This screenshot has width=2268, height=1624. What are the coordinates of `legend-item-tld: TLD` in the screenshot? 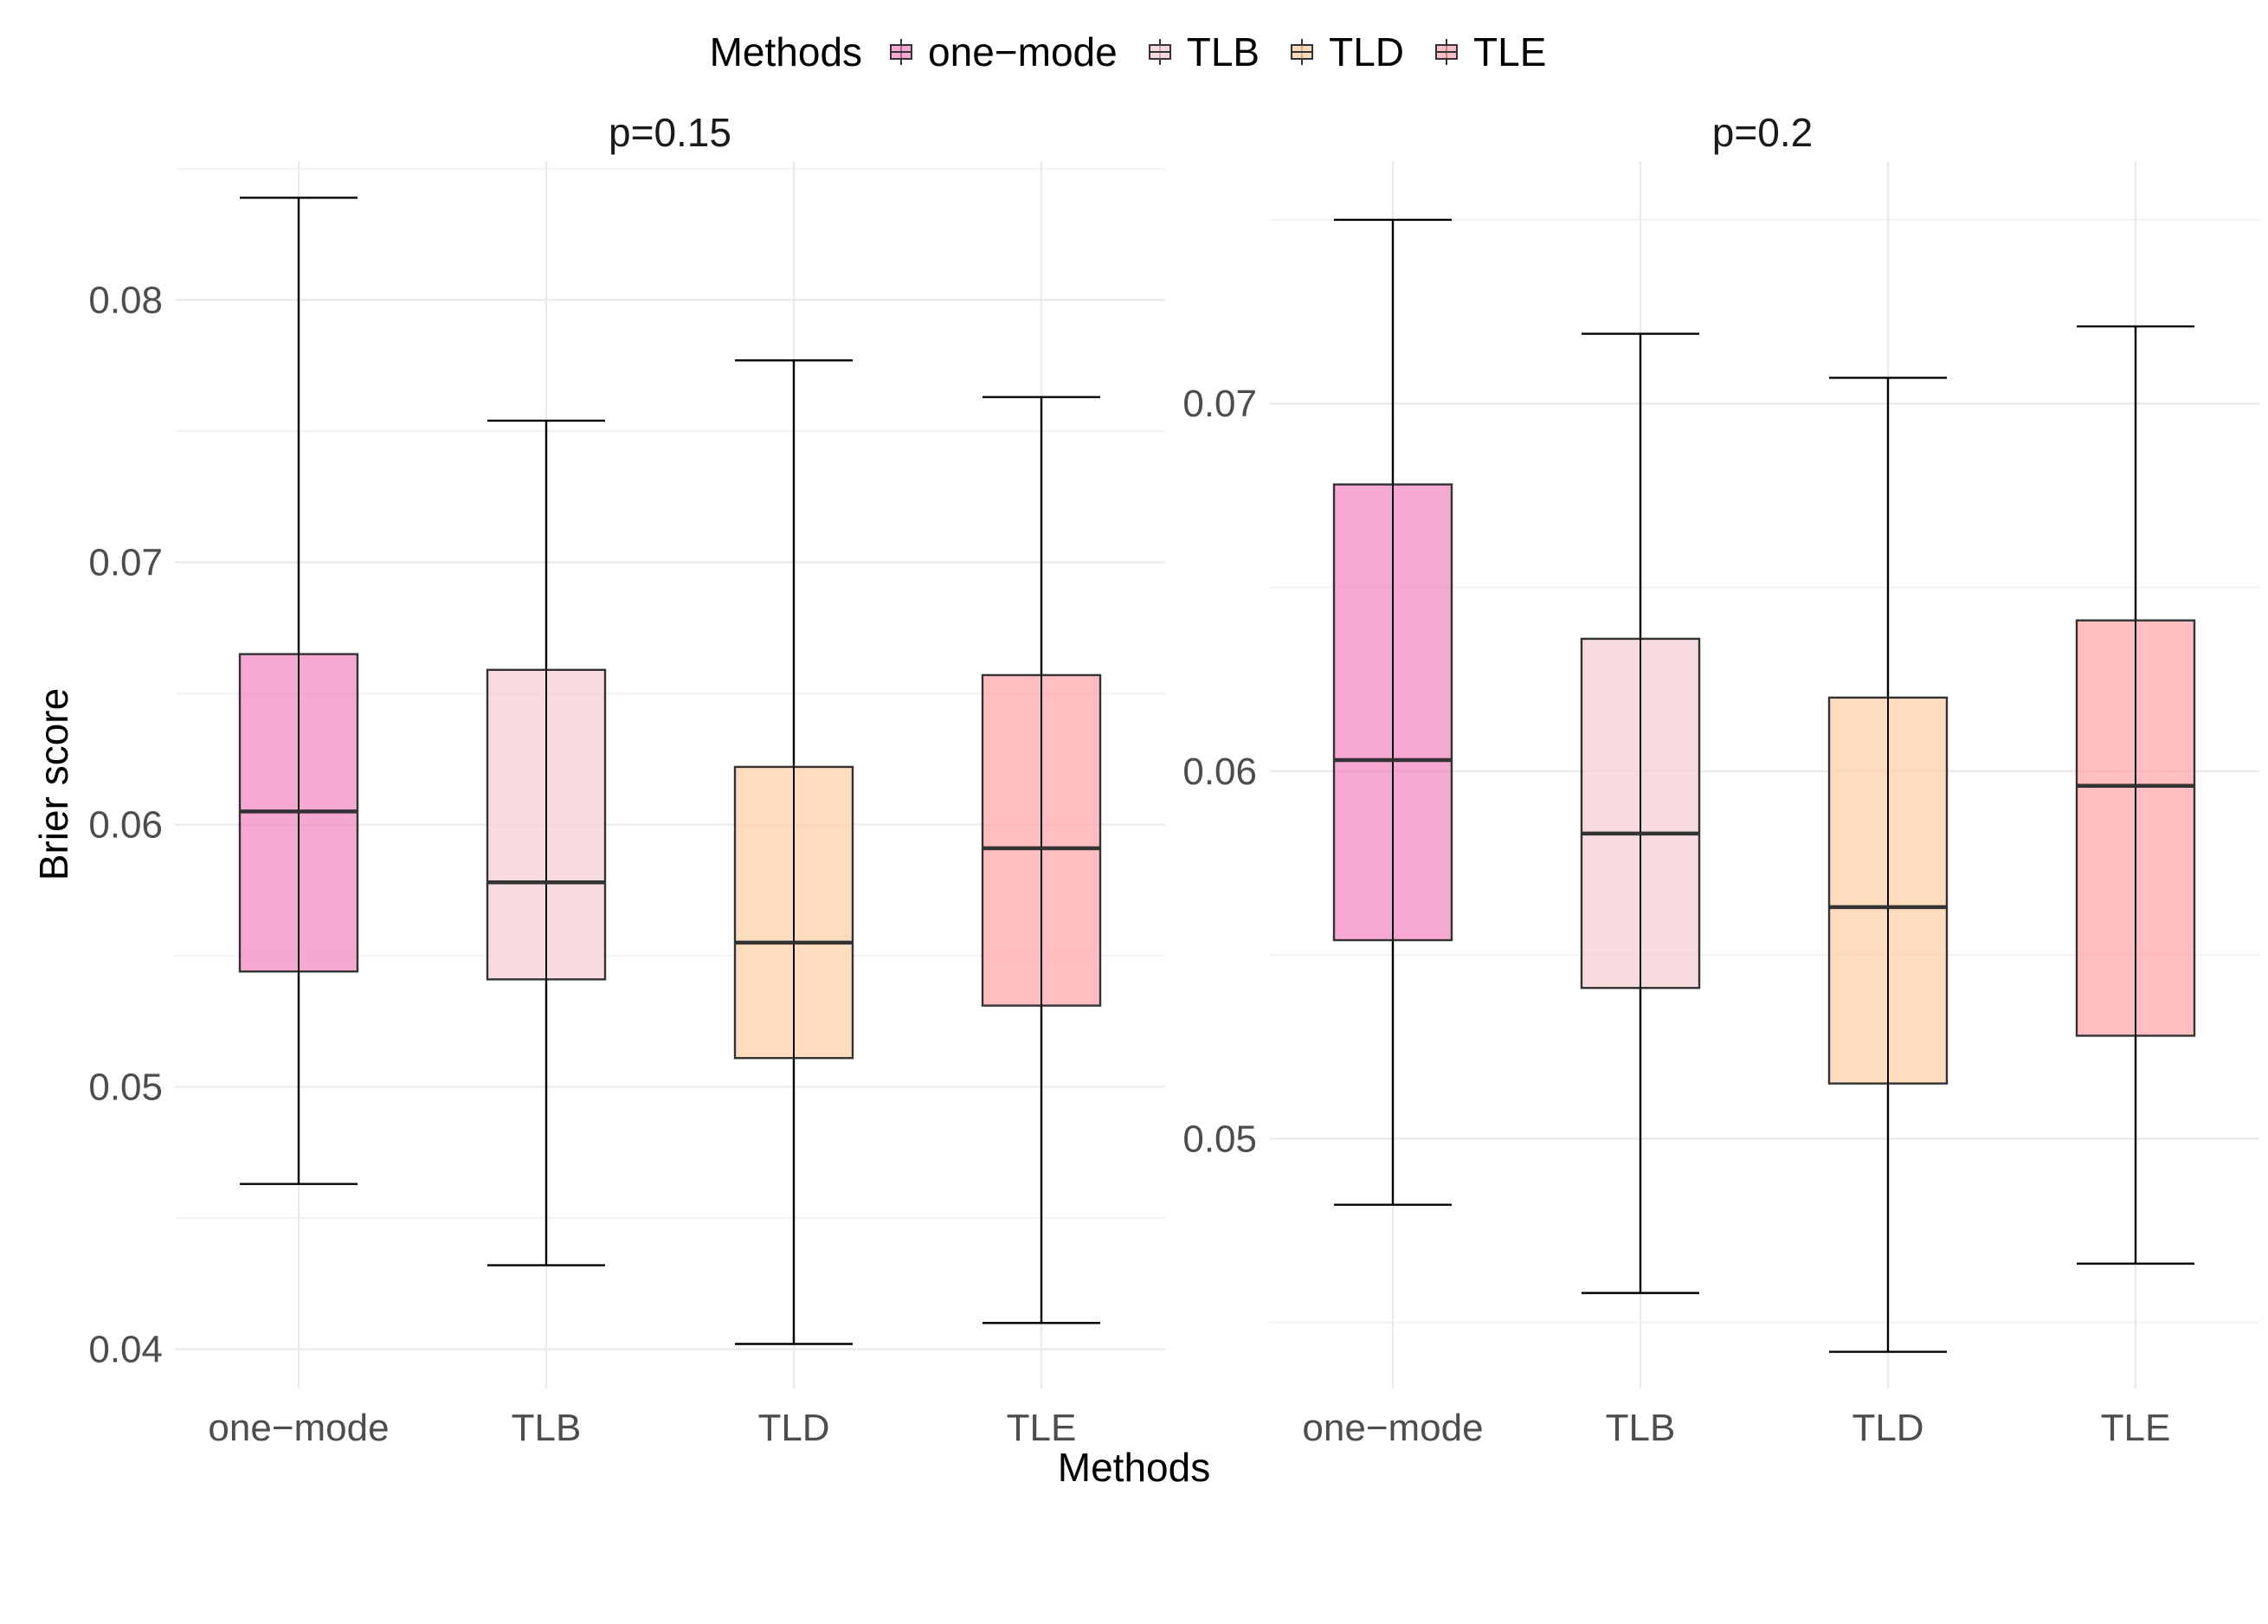 It's located at (1347, 52).